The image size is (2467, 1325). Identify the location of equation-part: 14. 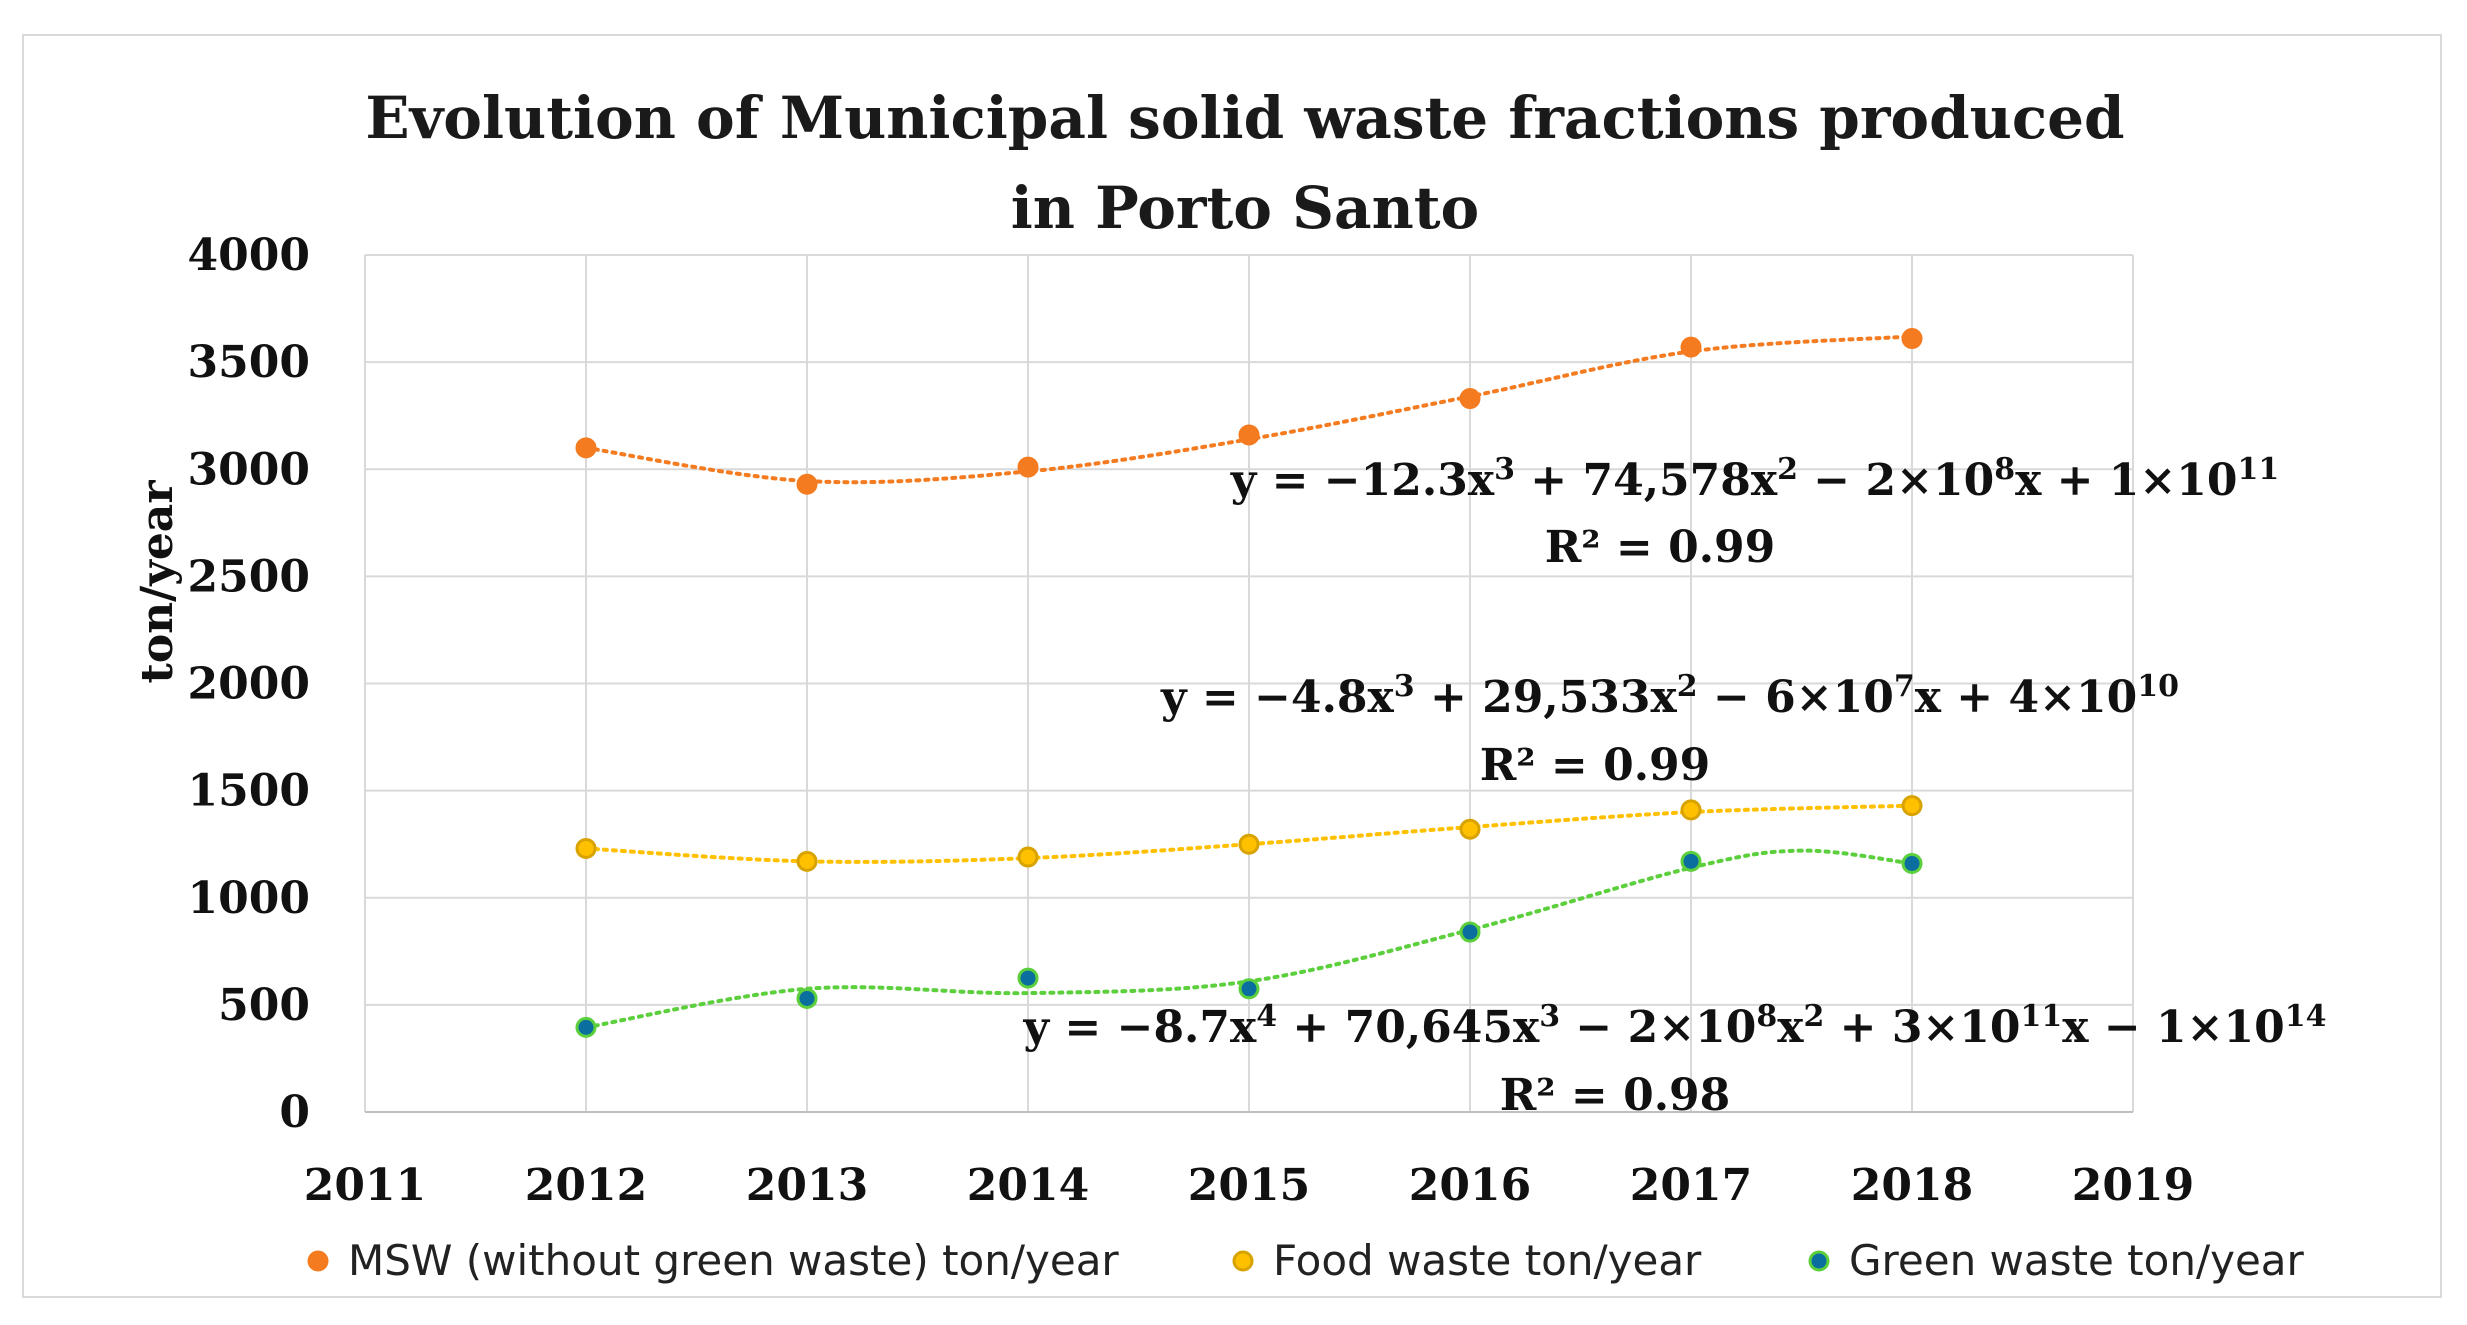
(2306, 1016).